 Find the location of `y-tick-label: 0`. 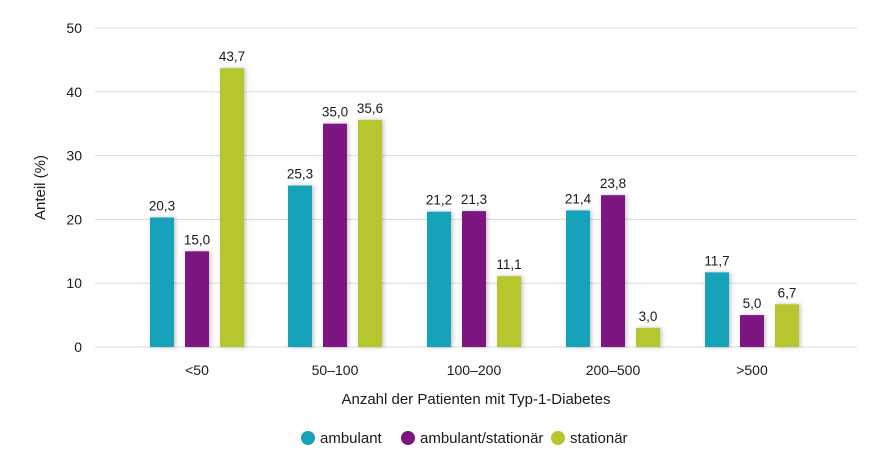

y-tick-label: 0 is located at coordinates (78, 347).